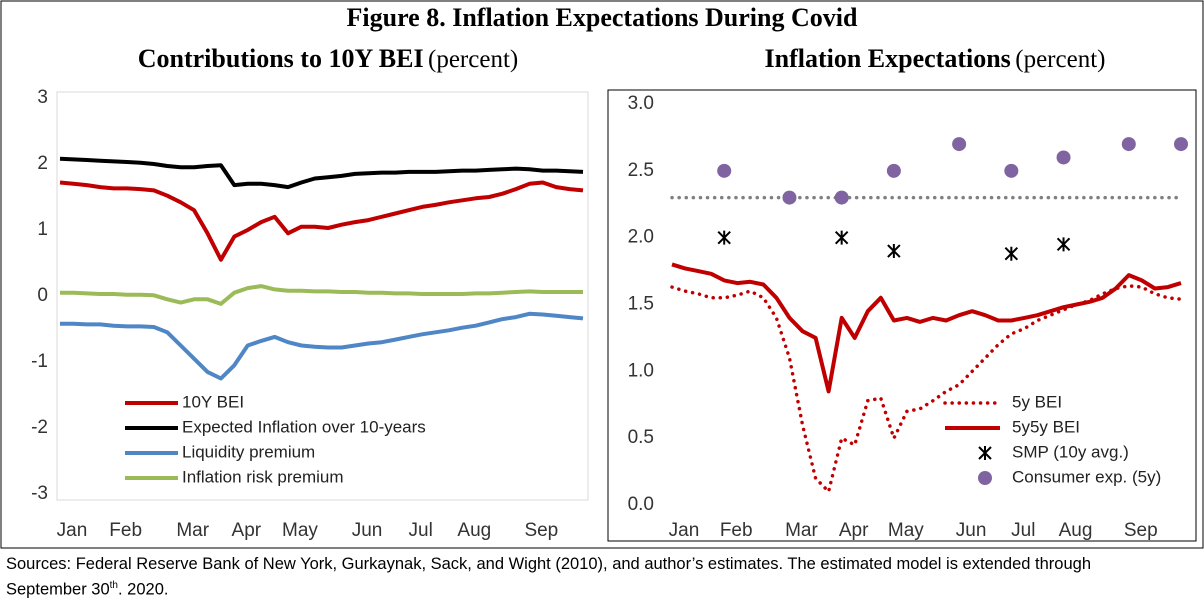 The width and height of the screenshot is (1204, 605). Describe the element at coordinates (42, 229) in the screenshot. I see `y-tick-label: 1` at that location.